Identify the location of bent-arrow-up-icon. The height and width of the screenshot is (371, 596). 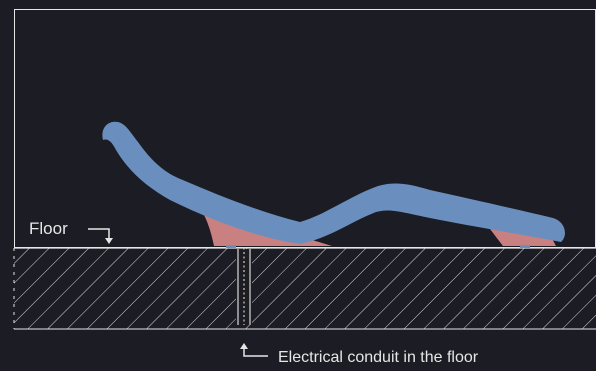
(255, 351).